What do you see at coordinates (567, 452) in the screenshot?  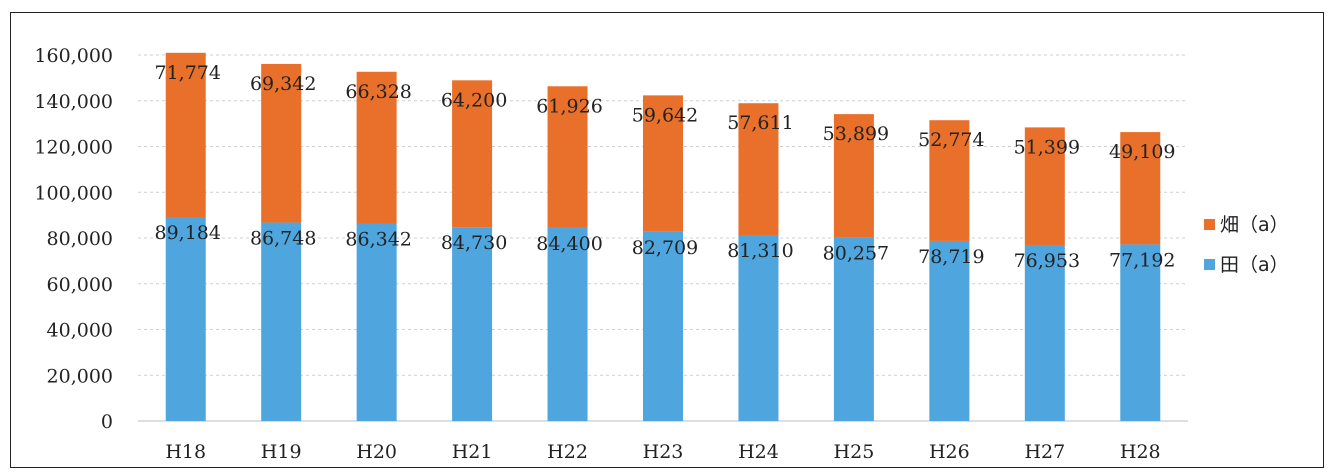 I see `x-tick-label: H22` at bounding box center [567, 452].